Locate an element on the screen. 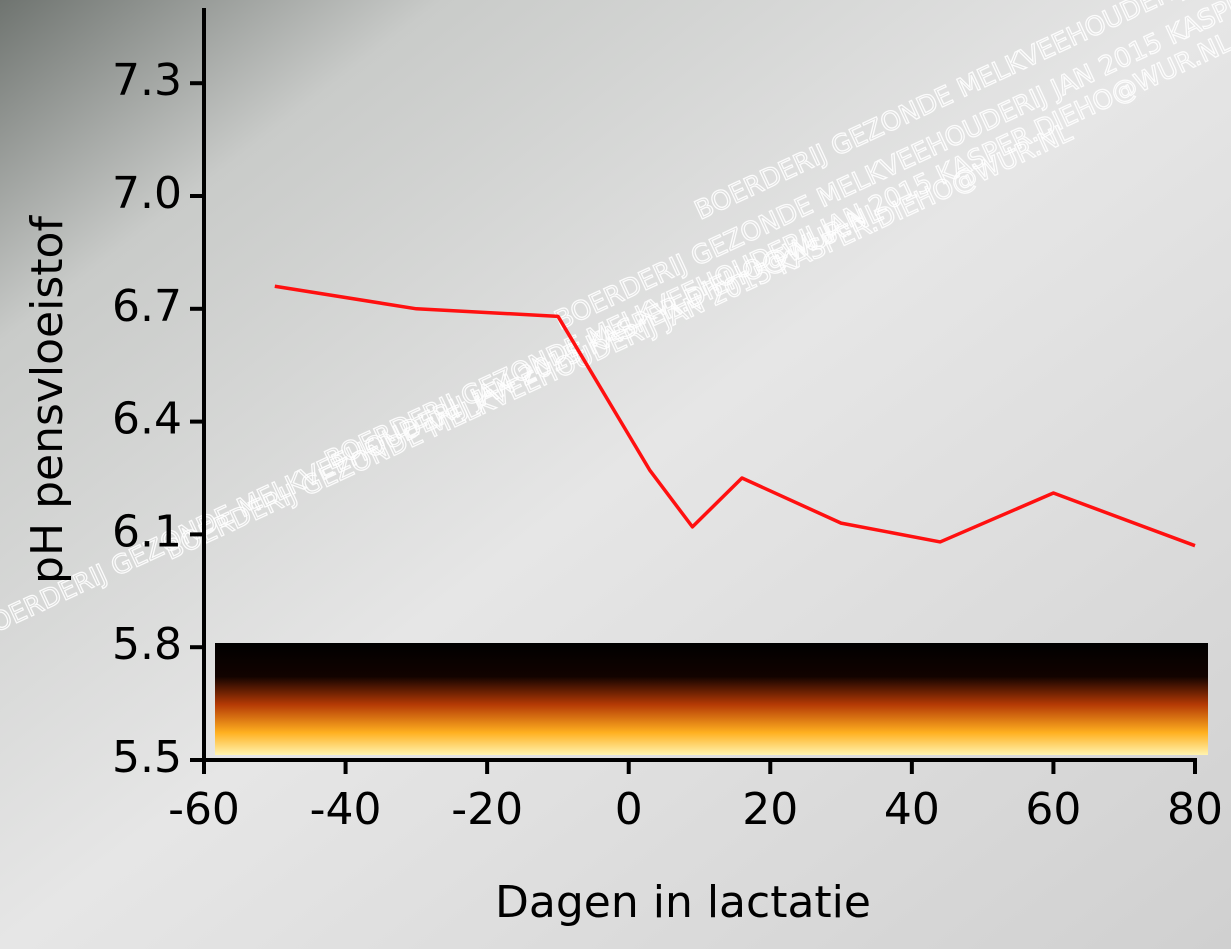  y-tick-label: 6.7 is located at coordinates (147, 306).